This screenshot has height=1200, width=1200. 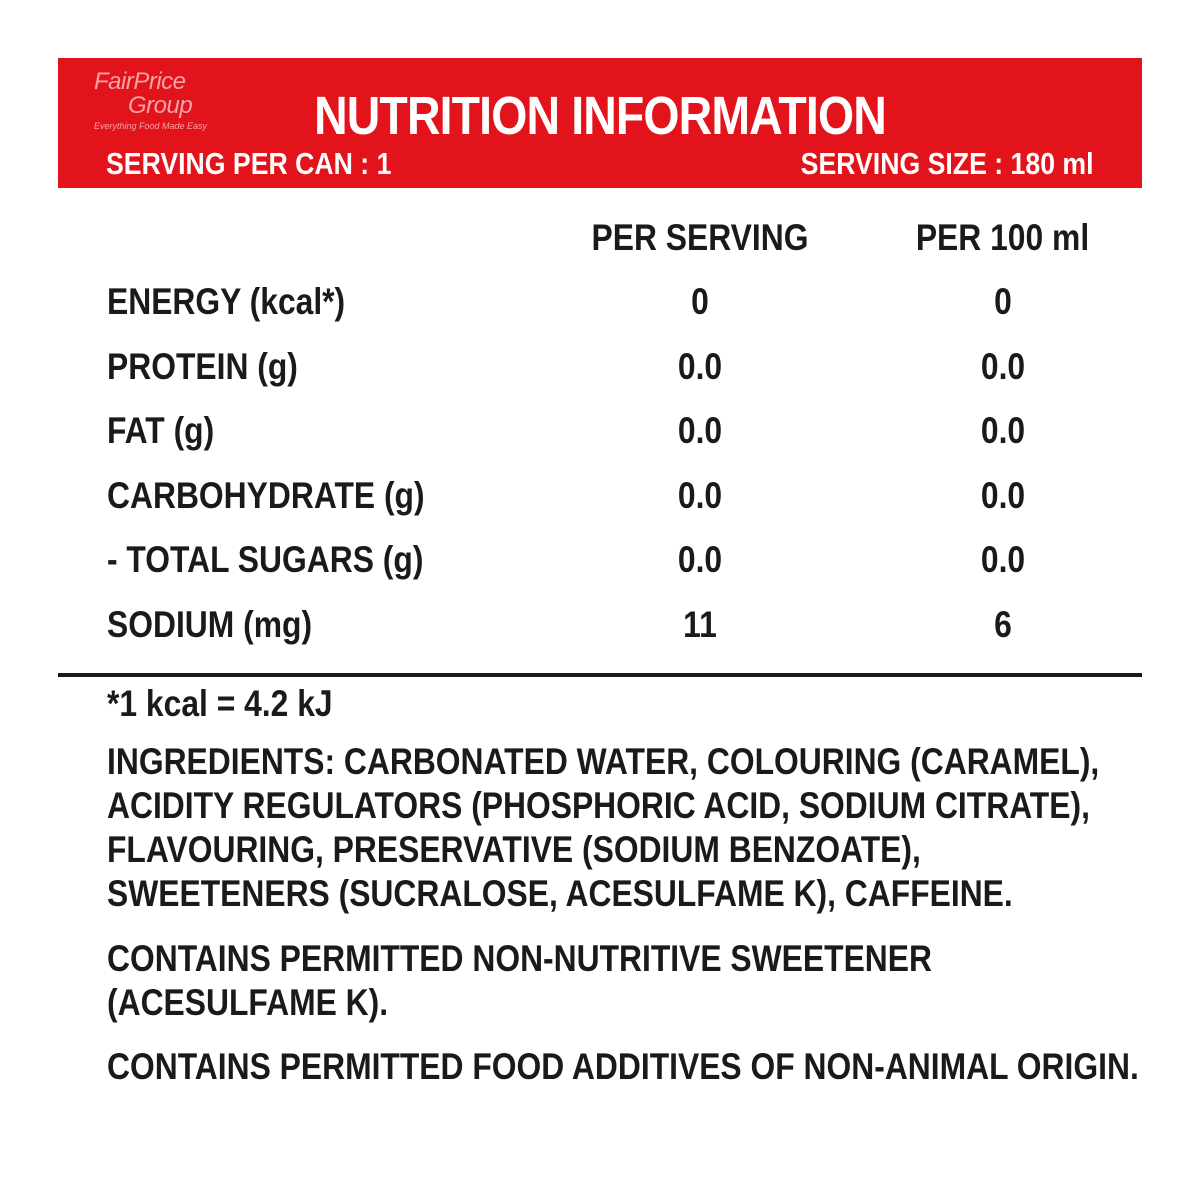 I want to click on table-row-total-sugars: - TOTAL SUGARS (g) 0.0 0.0, so click(x=600, y=570).